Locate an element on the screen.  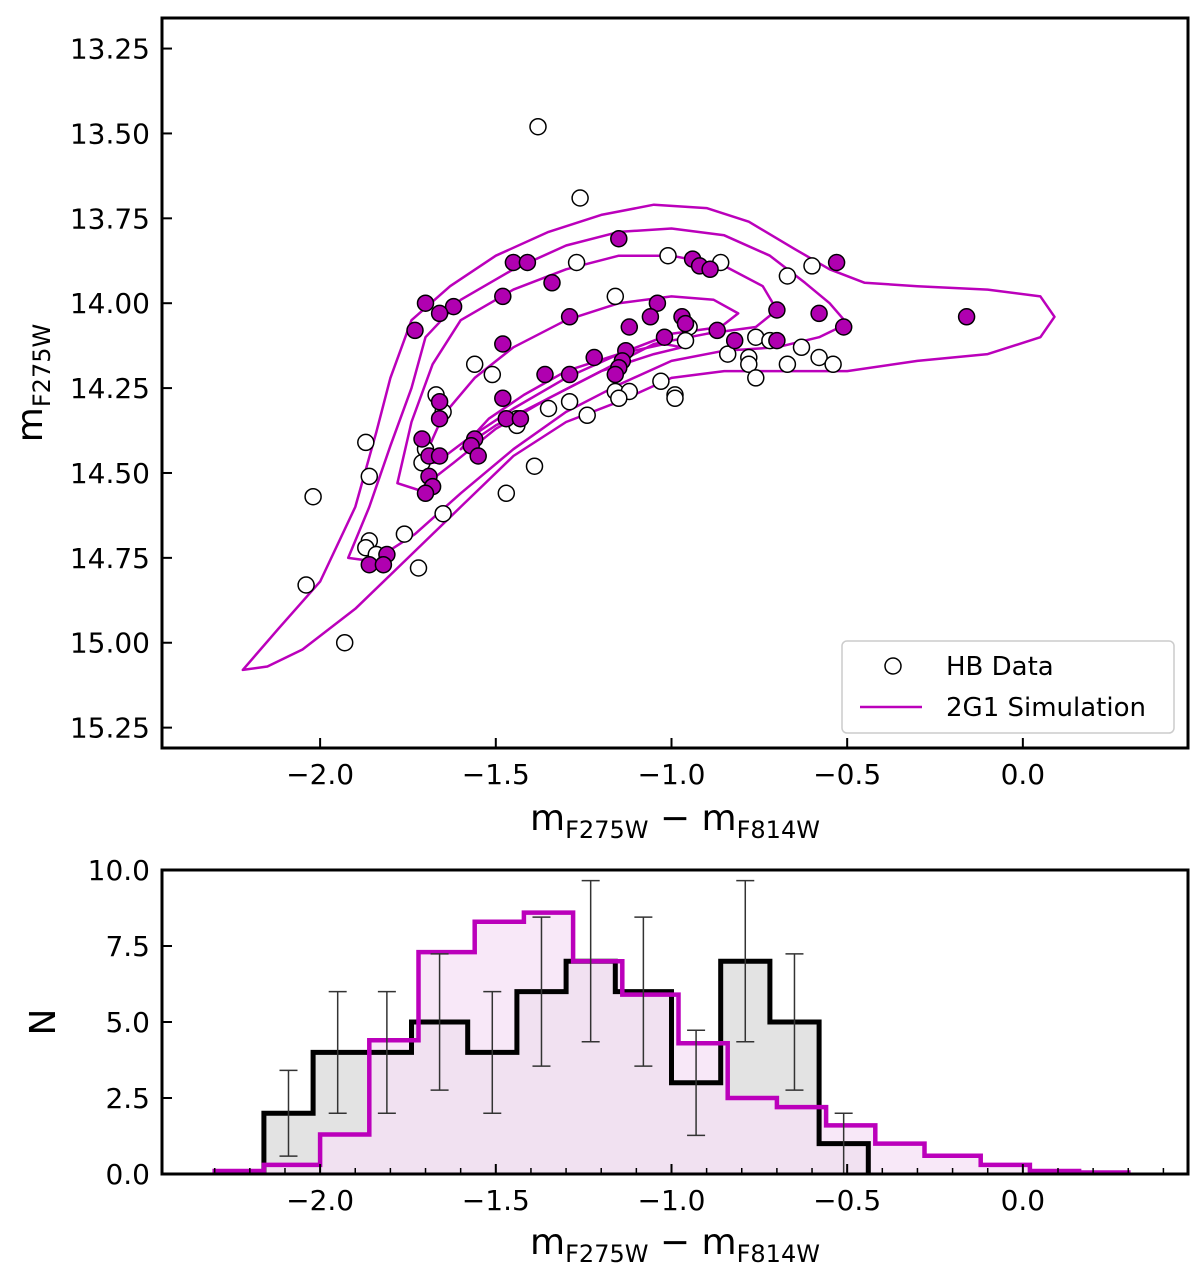
y-tick-label: 0.0 is located at coordinates (127, 1174).